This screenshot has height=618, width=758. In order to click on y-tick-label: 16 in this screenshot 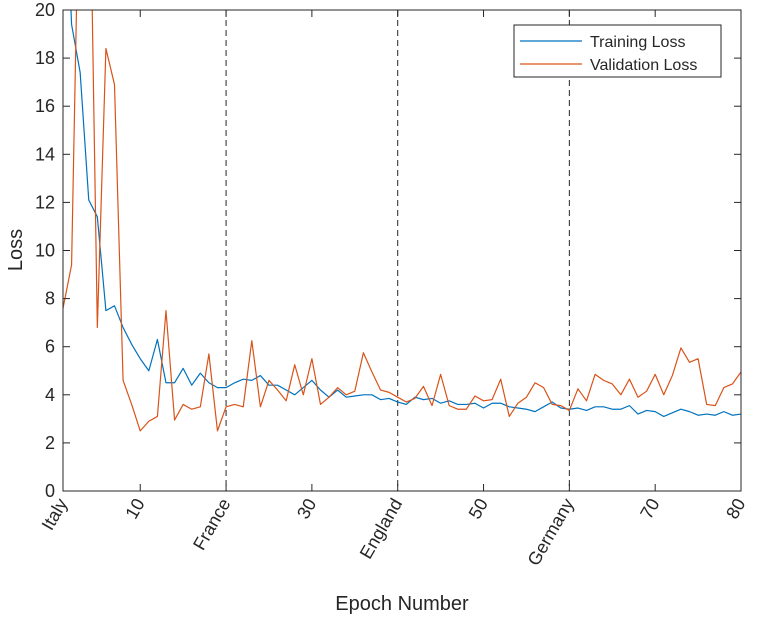, I will do `click(45, 106)`.